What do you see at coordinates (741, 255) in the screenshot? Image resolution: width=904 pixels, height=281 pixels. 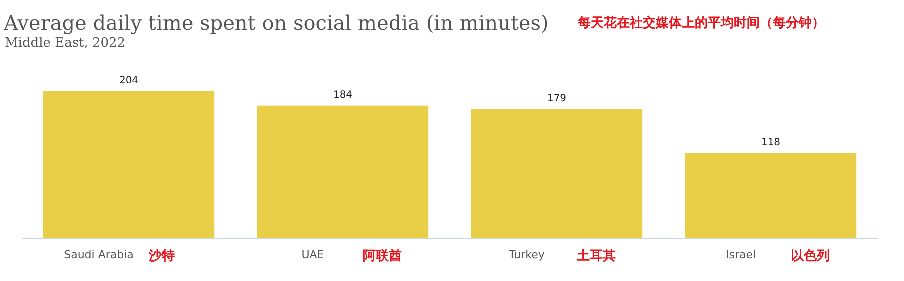 I see `x-tick-label: Israel` at bounding box center [741, 255].